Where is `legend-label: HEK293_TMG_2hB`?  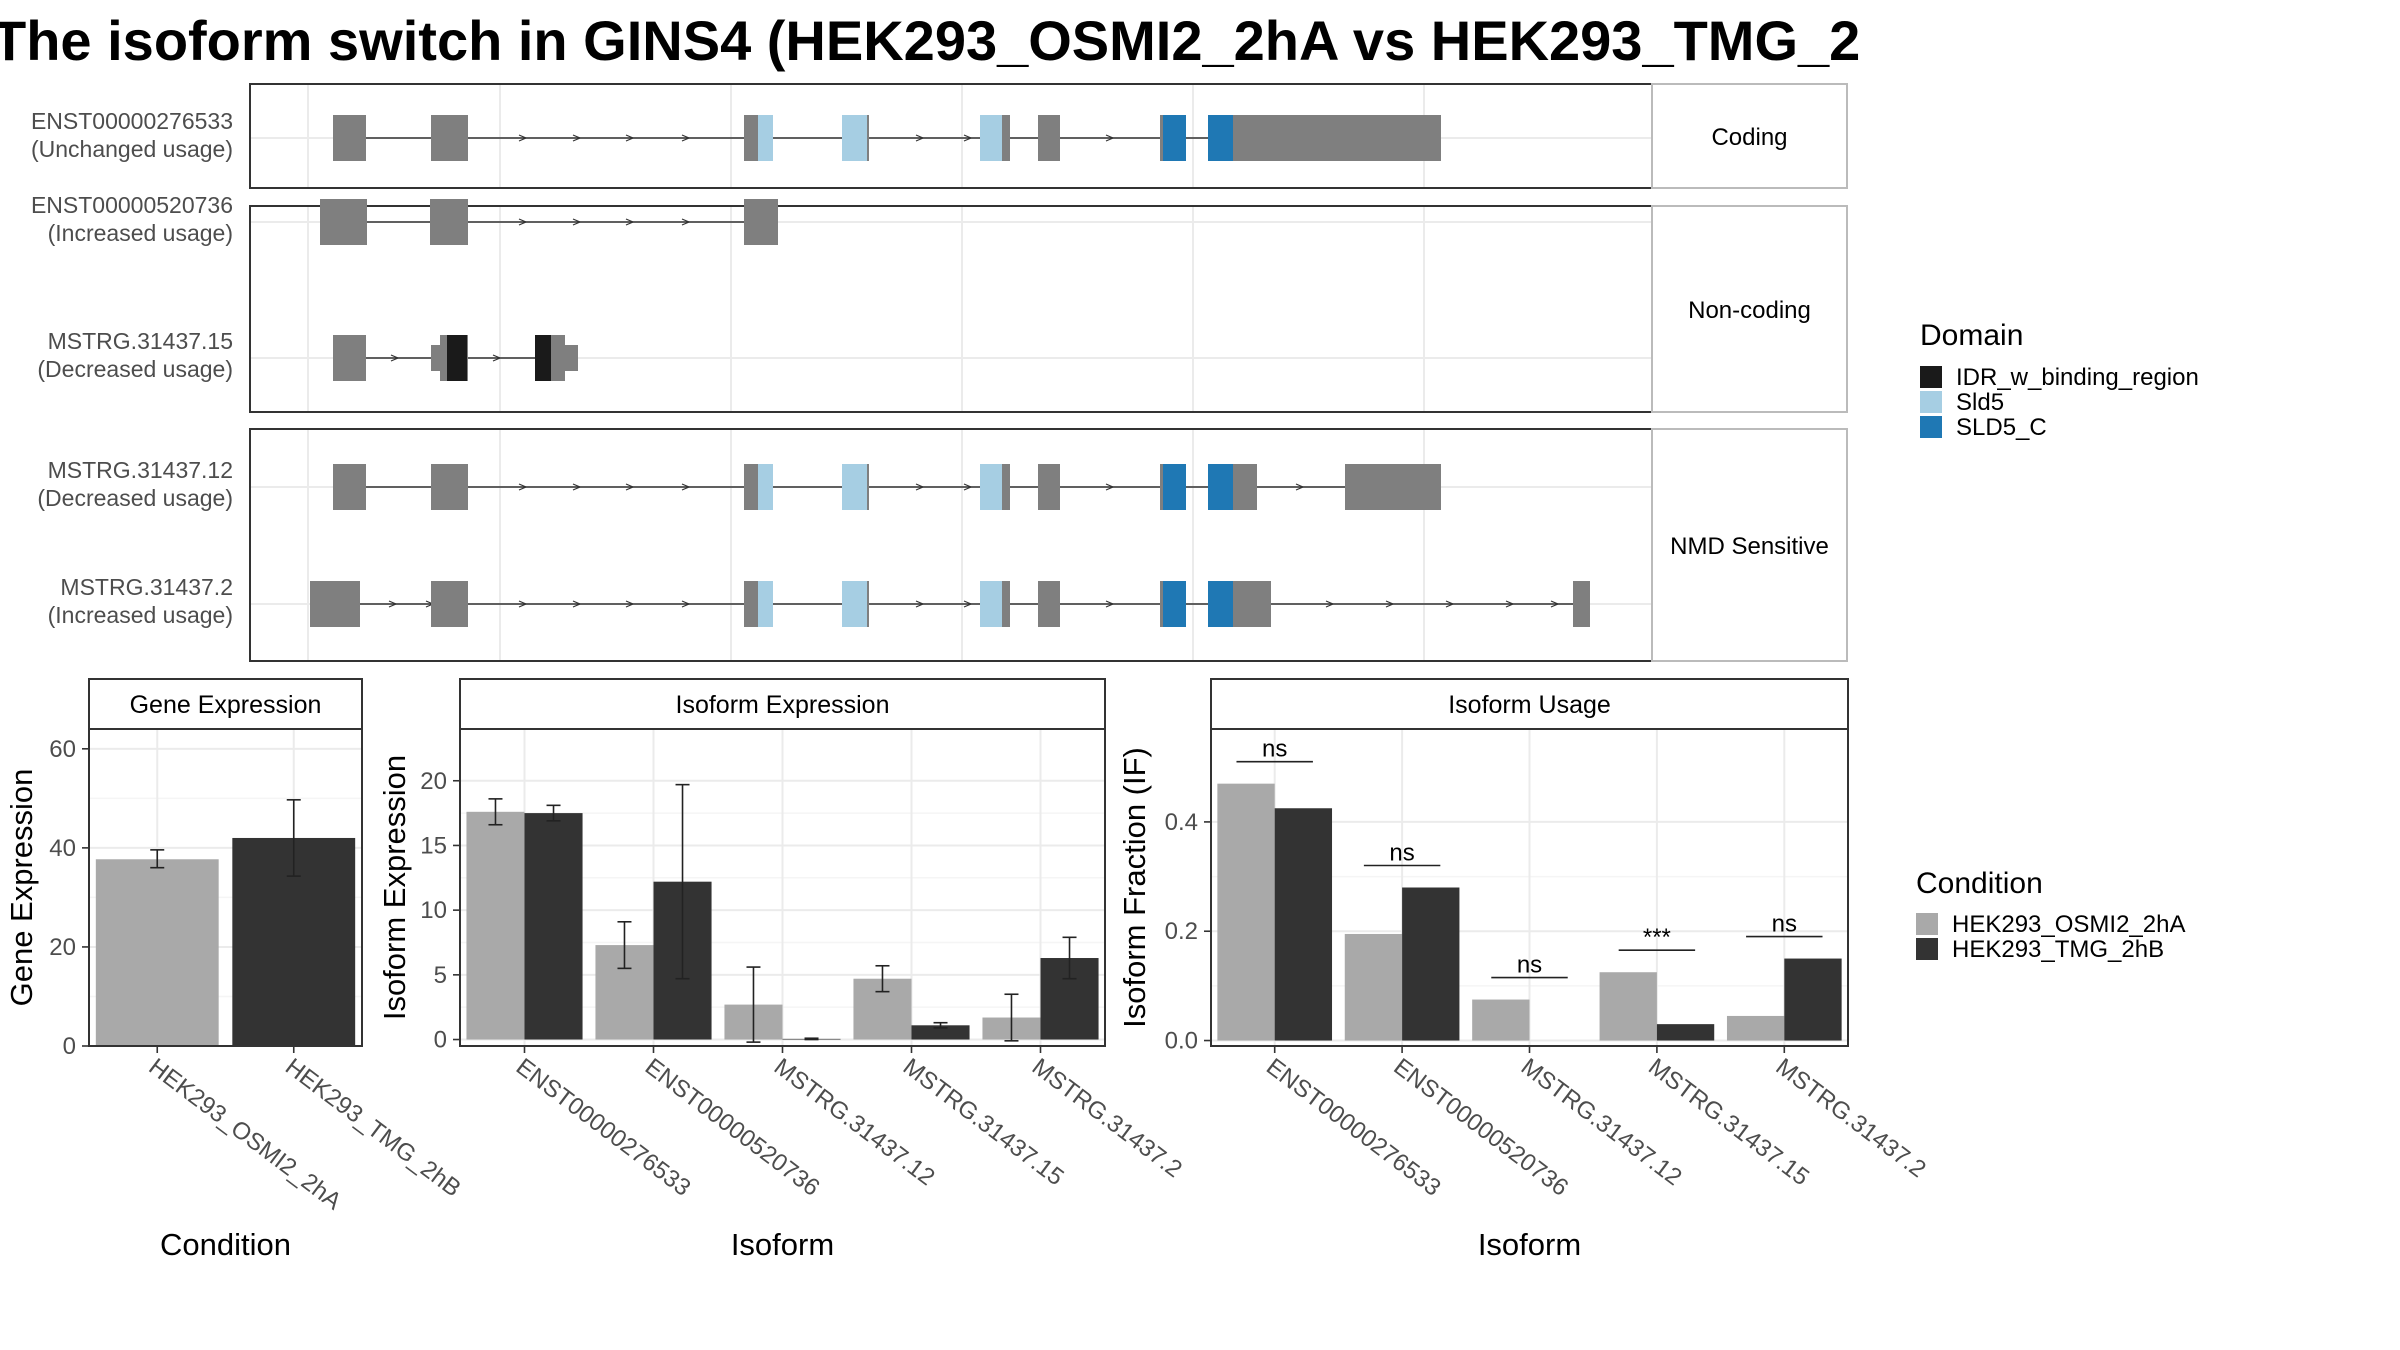 legend-label: HEK293_TMG_2hB is located at coordinates (2058, 949).